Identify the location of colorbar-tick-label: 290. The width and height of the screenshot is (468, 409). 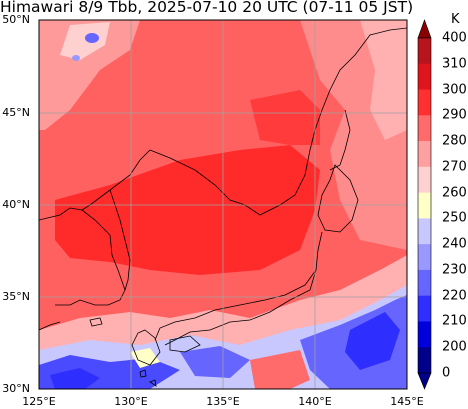
(454, 115).